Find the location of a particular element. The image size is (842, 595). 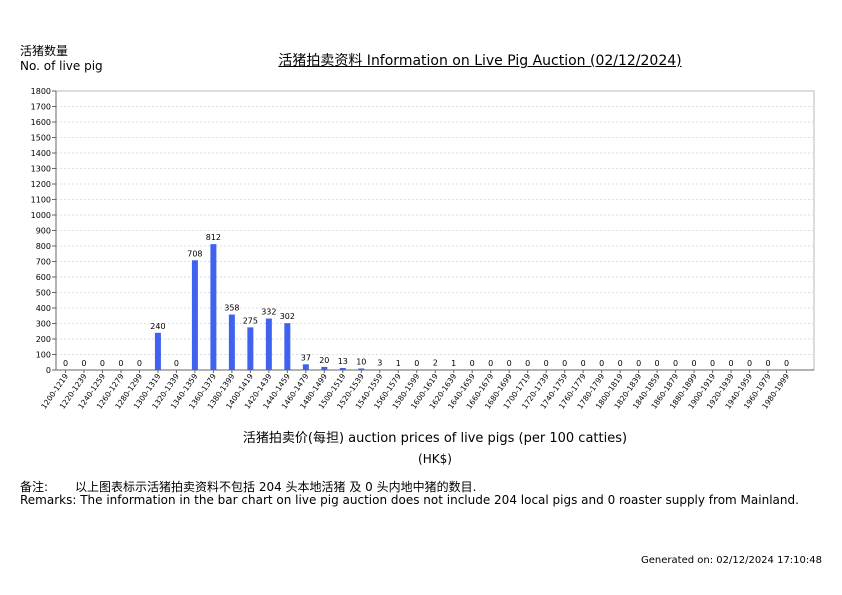

y-axis-title-en: No. of live pig is located at coordinates (61, 66).